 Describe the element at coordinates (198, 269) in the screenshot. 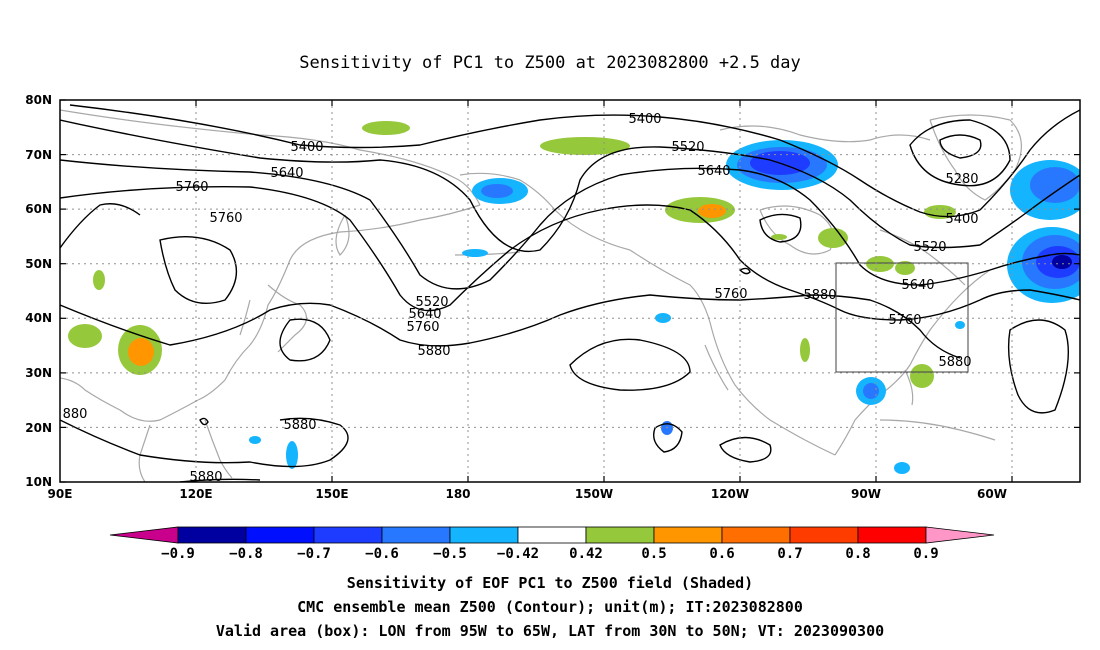

I see `contour-5760-loop` at that location.